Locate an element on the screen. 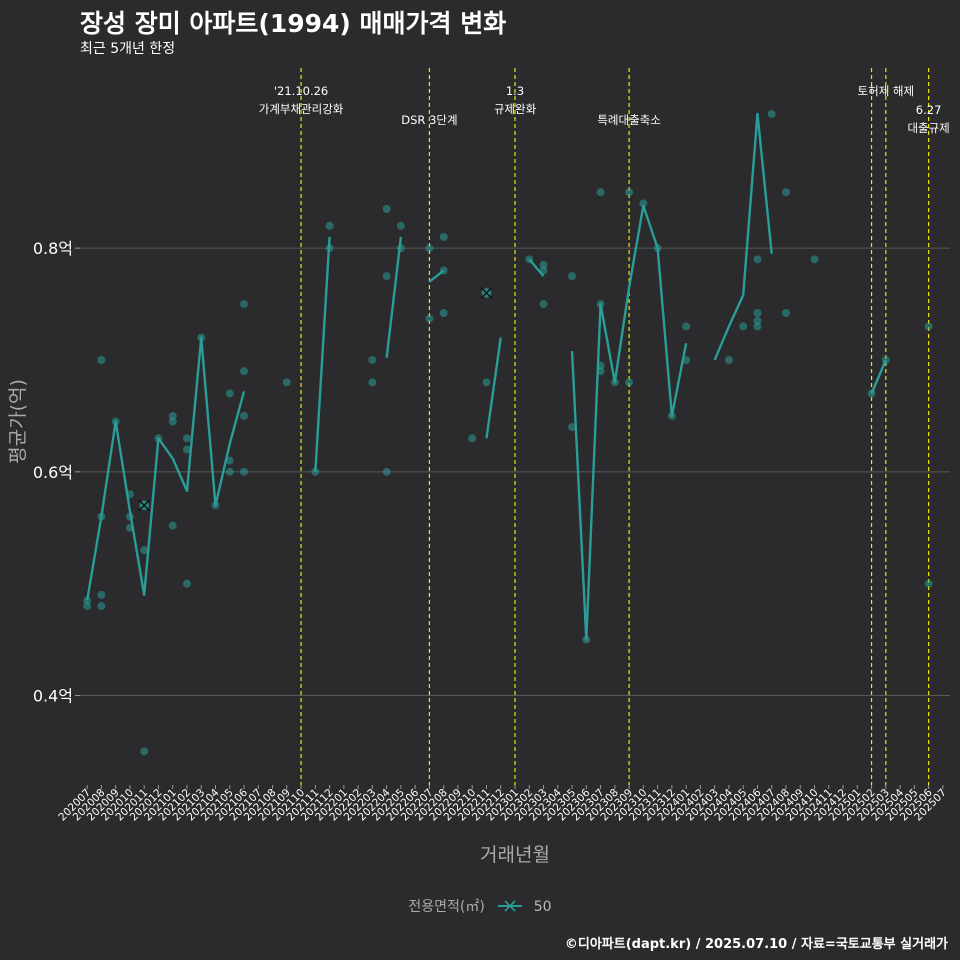 This screenshot has width=960, height=960. legend-title: 전용면적(㎡) is located at coordinates (446, 907).